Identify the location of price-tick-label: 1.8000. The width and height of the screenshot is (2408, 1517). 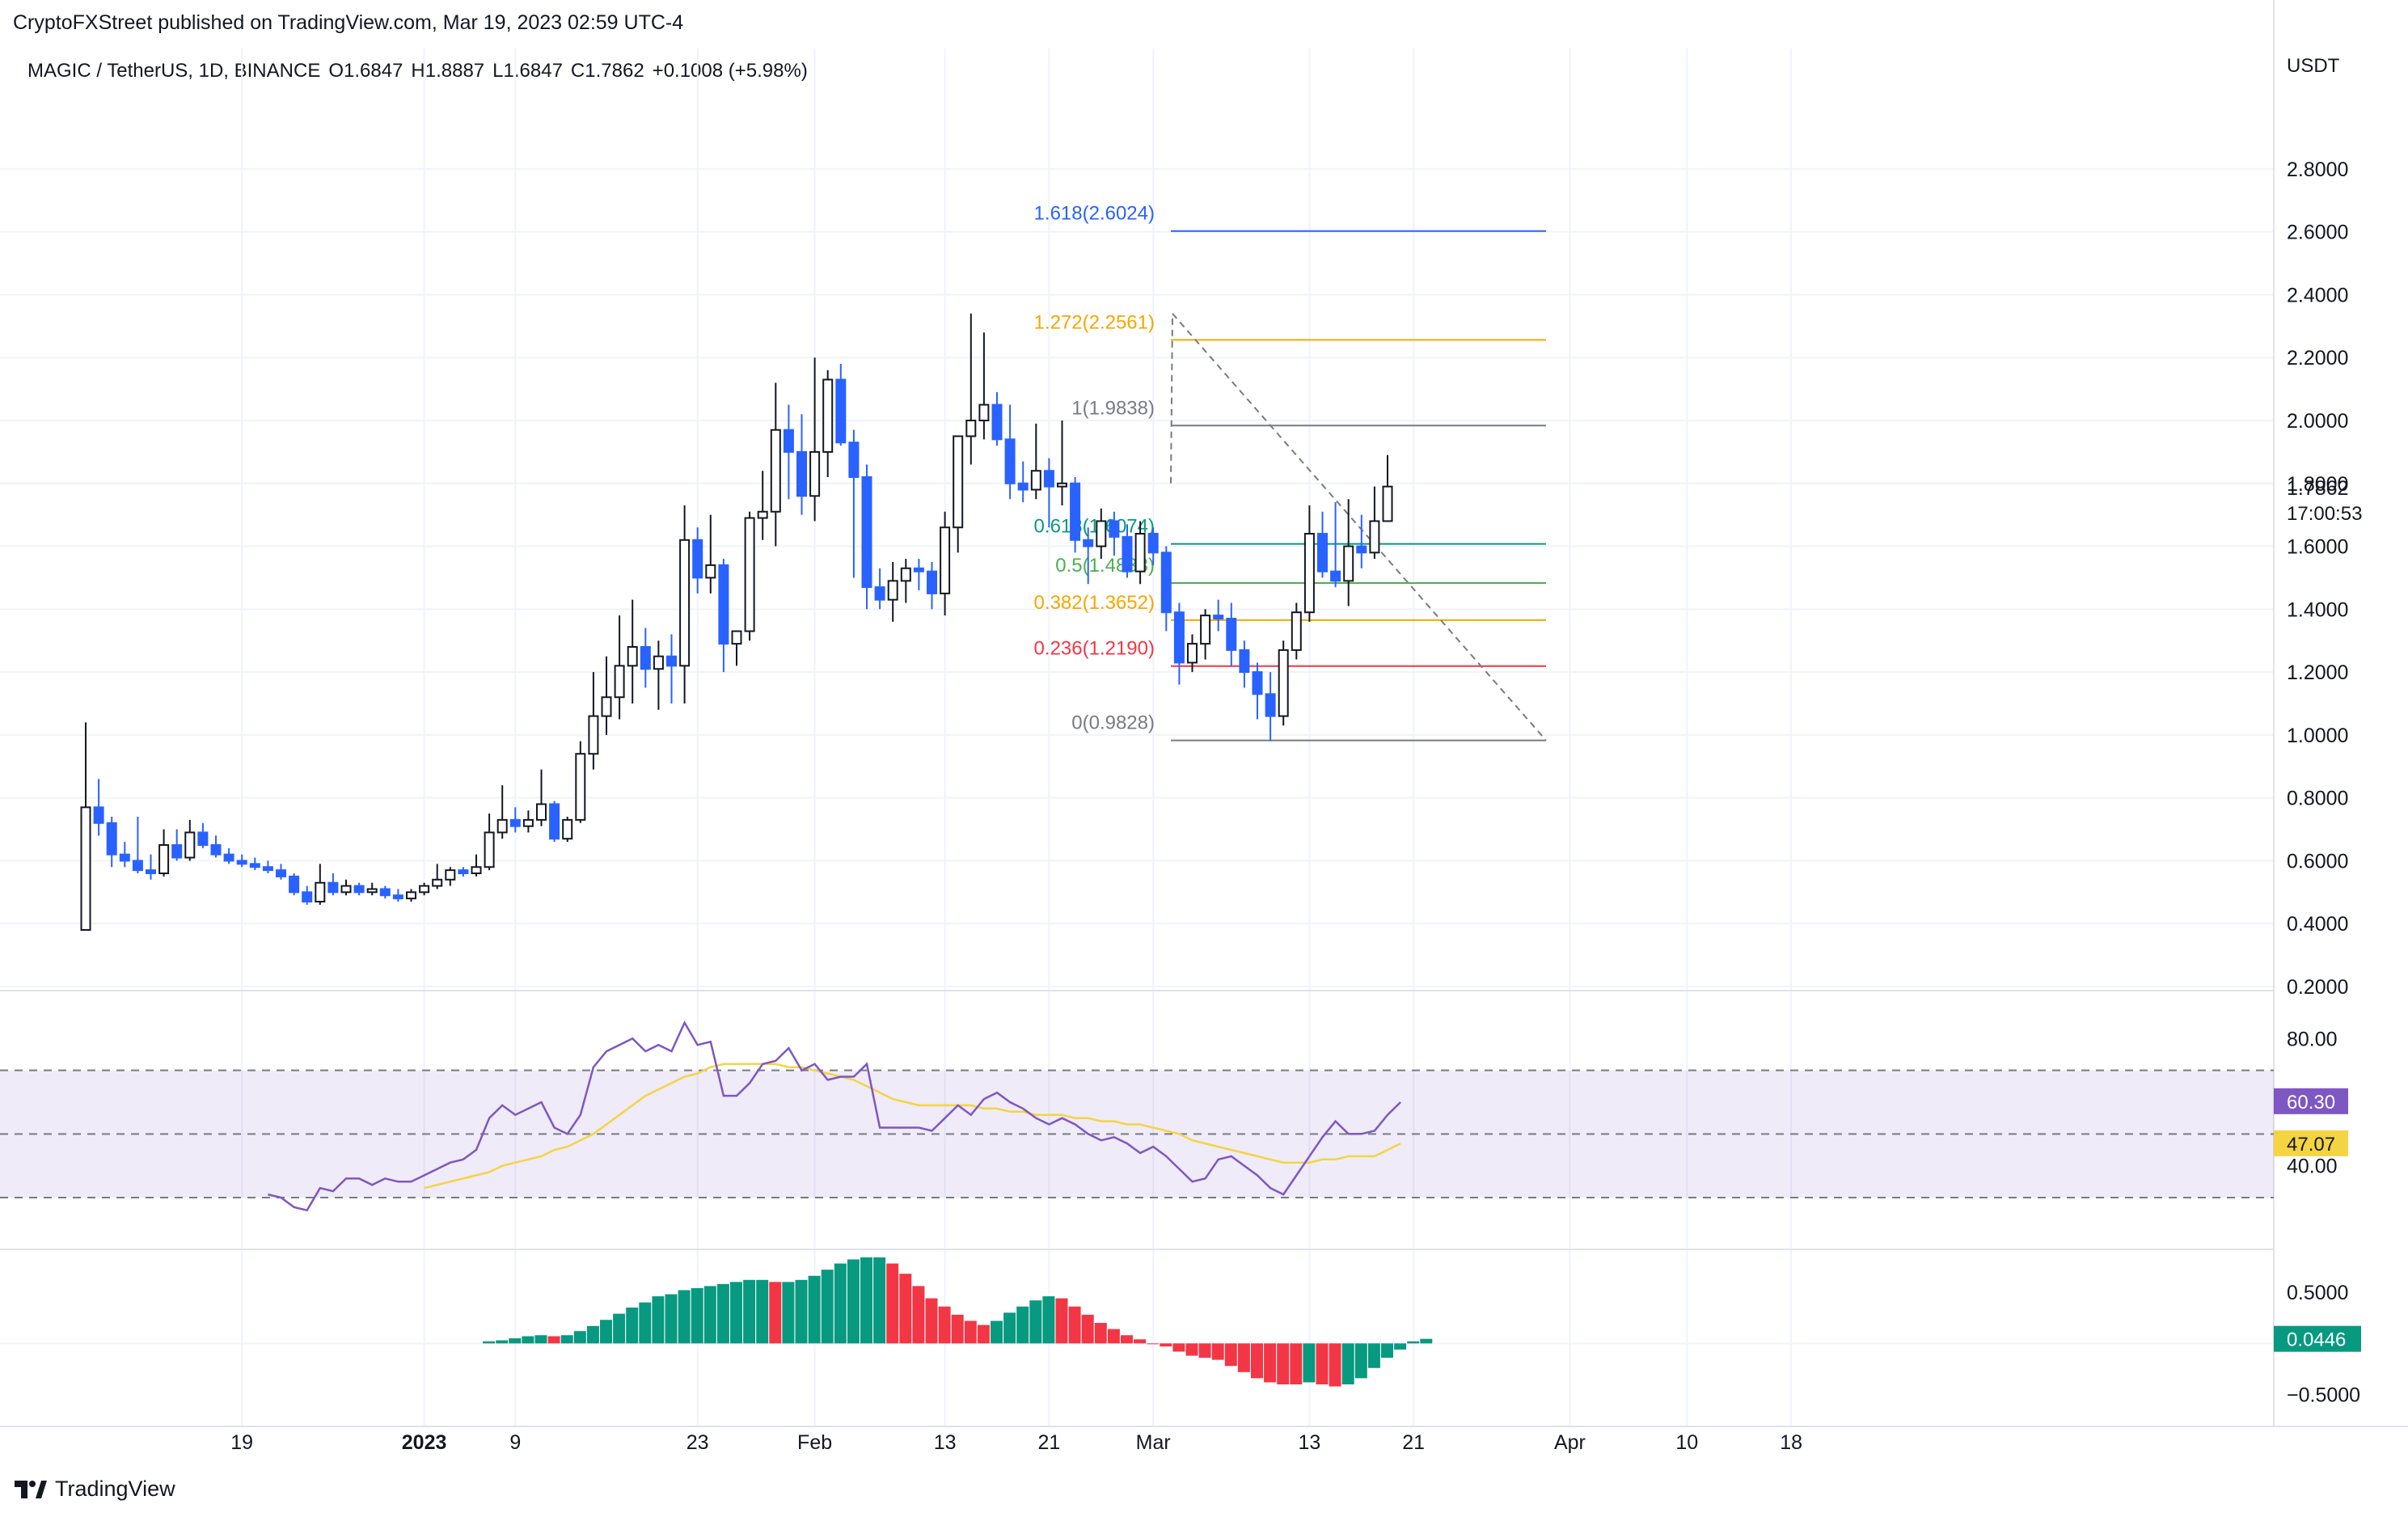
(2317, 484).